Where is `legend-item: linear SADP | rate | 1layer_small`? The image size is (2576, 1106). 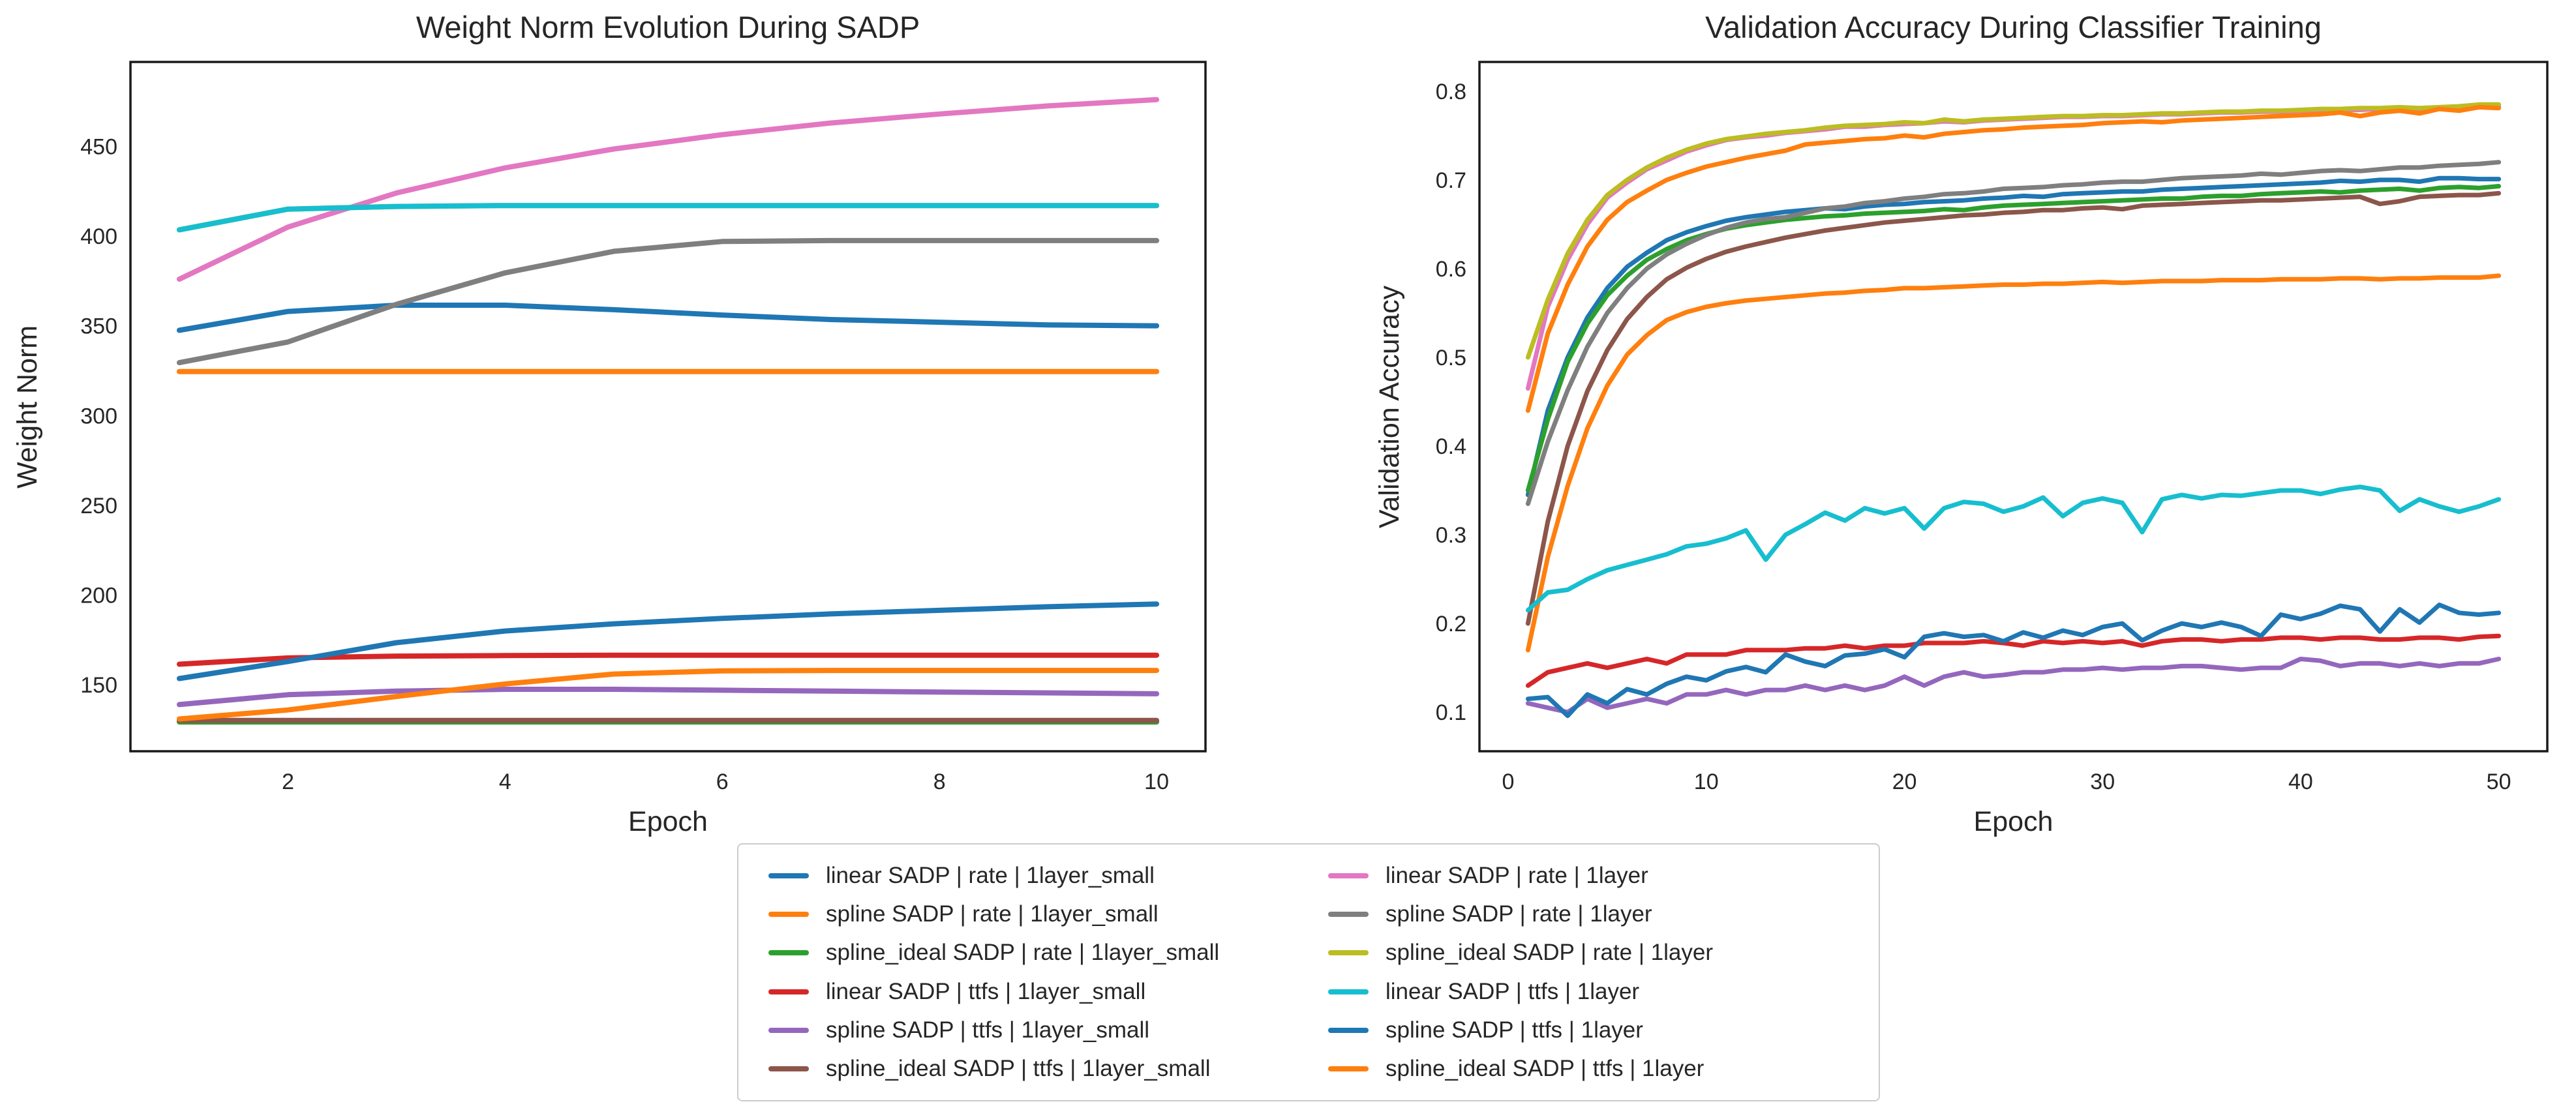 legend-item: linear SADP | rate | 1layer_small is located at coordinates (1028, 875).